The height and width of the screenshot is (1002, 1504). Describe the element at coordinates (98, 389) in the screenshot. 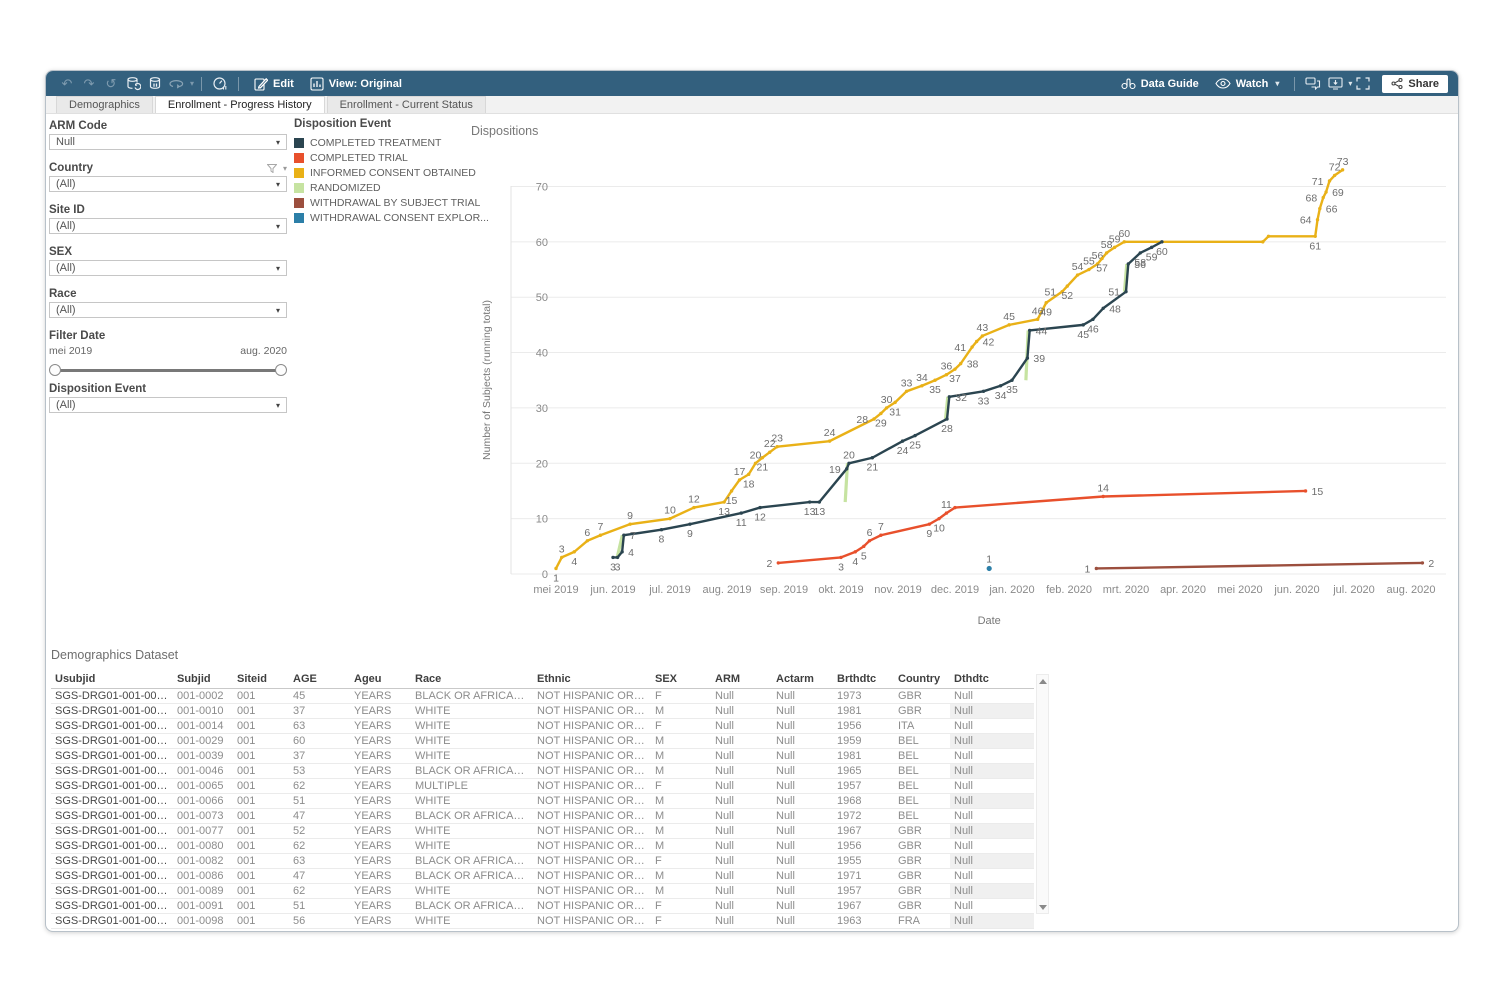

I see `filter-label: Disposition Event` at that location.